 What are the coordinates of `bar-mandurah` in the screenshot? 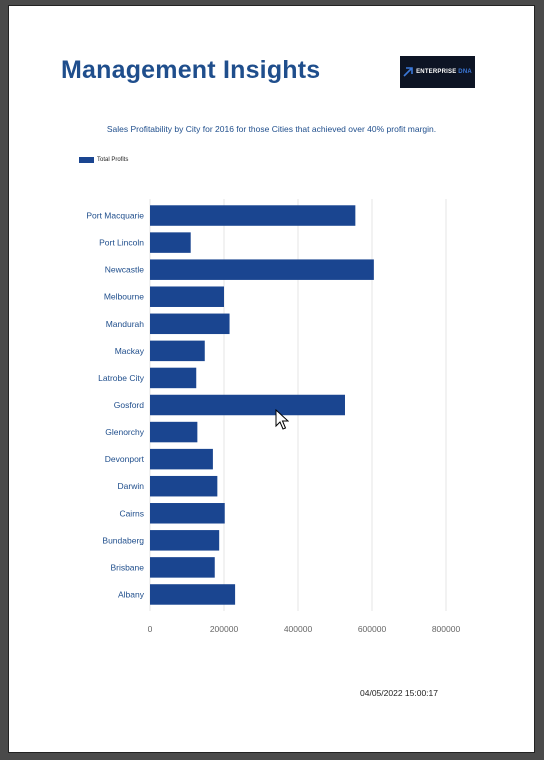 It's located at (190, 324).